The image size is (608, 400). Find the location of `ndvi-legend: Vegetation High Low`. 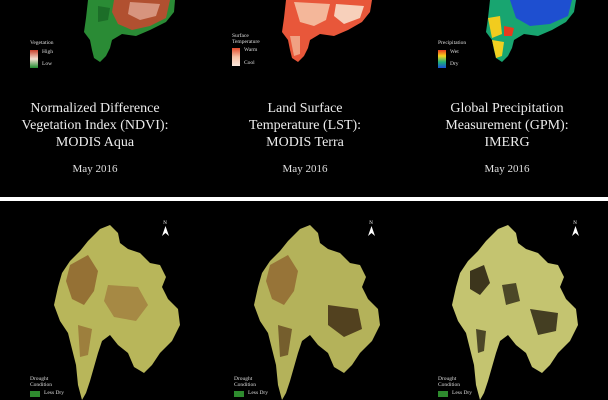

ndvi-legend: Vegetation High Low is located at coordinates (42, 54).